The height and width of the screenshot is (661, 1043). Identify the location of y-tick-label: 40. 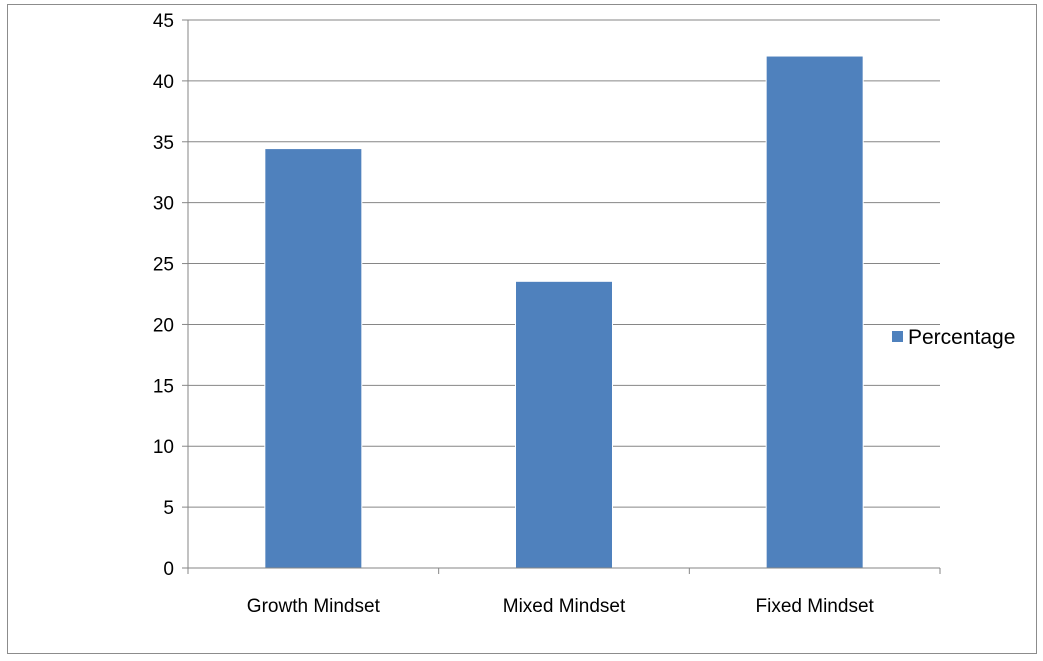
(163, 82).